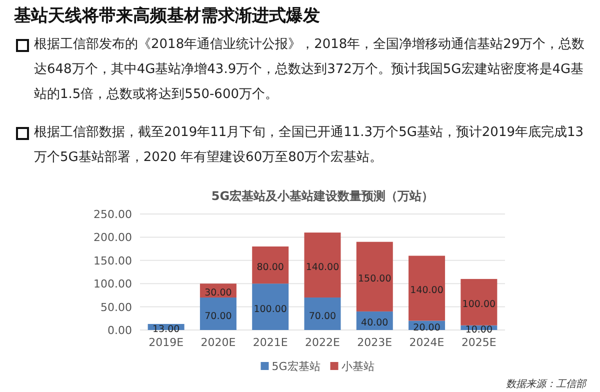  Describe the element at coordinates (309, 145) in the screenshot. I see `text: 根据工信部数据，截至2019年11月下旬，全国已开通11.3万个5G基站，预计2019年底完成13万个5G基站部署，2020 年有望建设60万至80万个宏基站。` at that location.